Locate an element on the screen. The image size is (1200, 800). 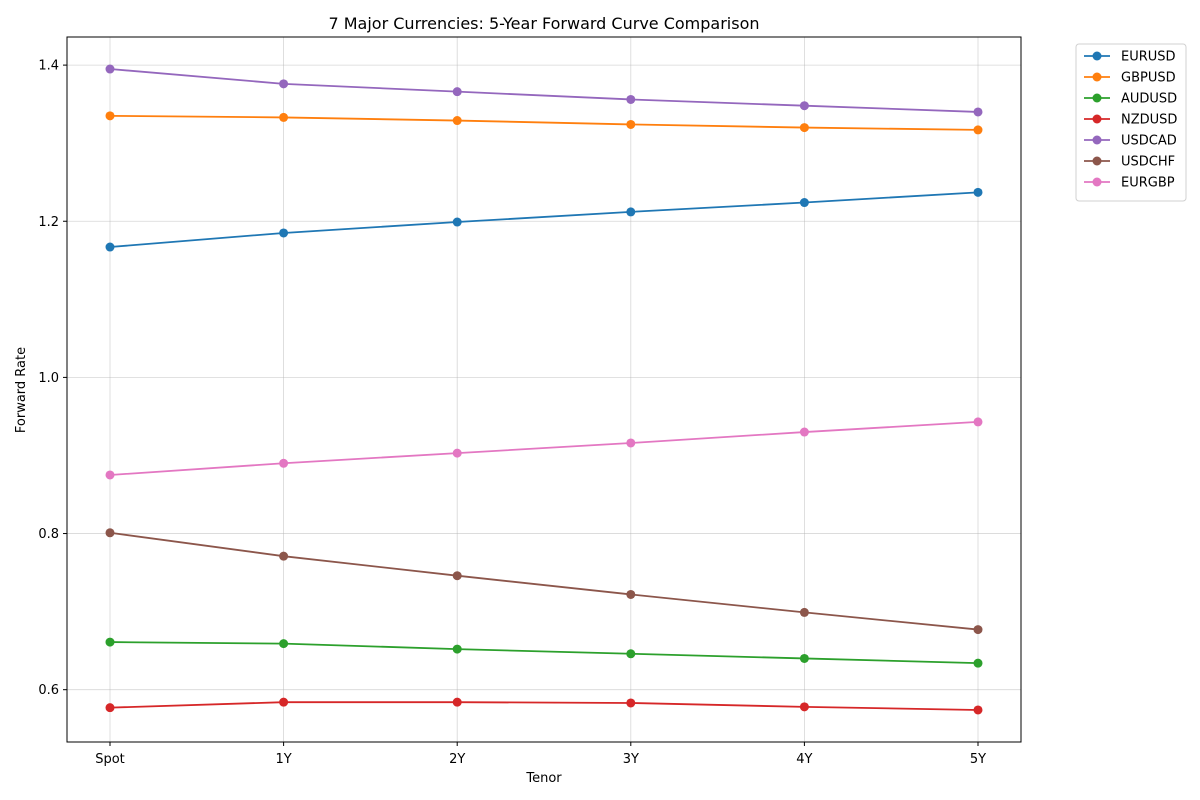
legend-item-nzdusd: NZDUSD is located at coordinates (1130, 120).